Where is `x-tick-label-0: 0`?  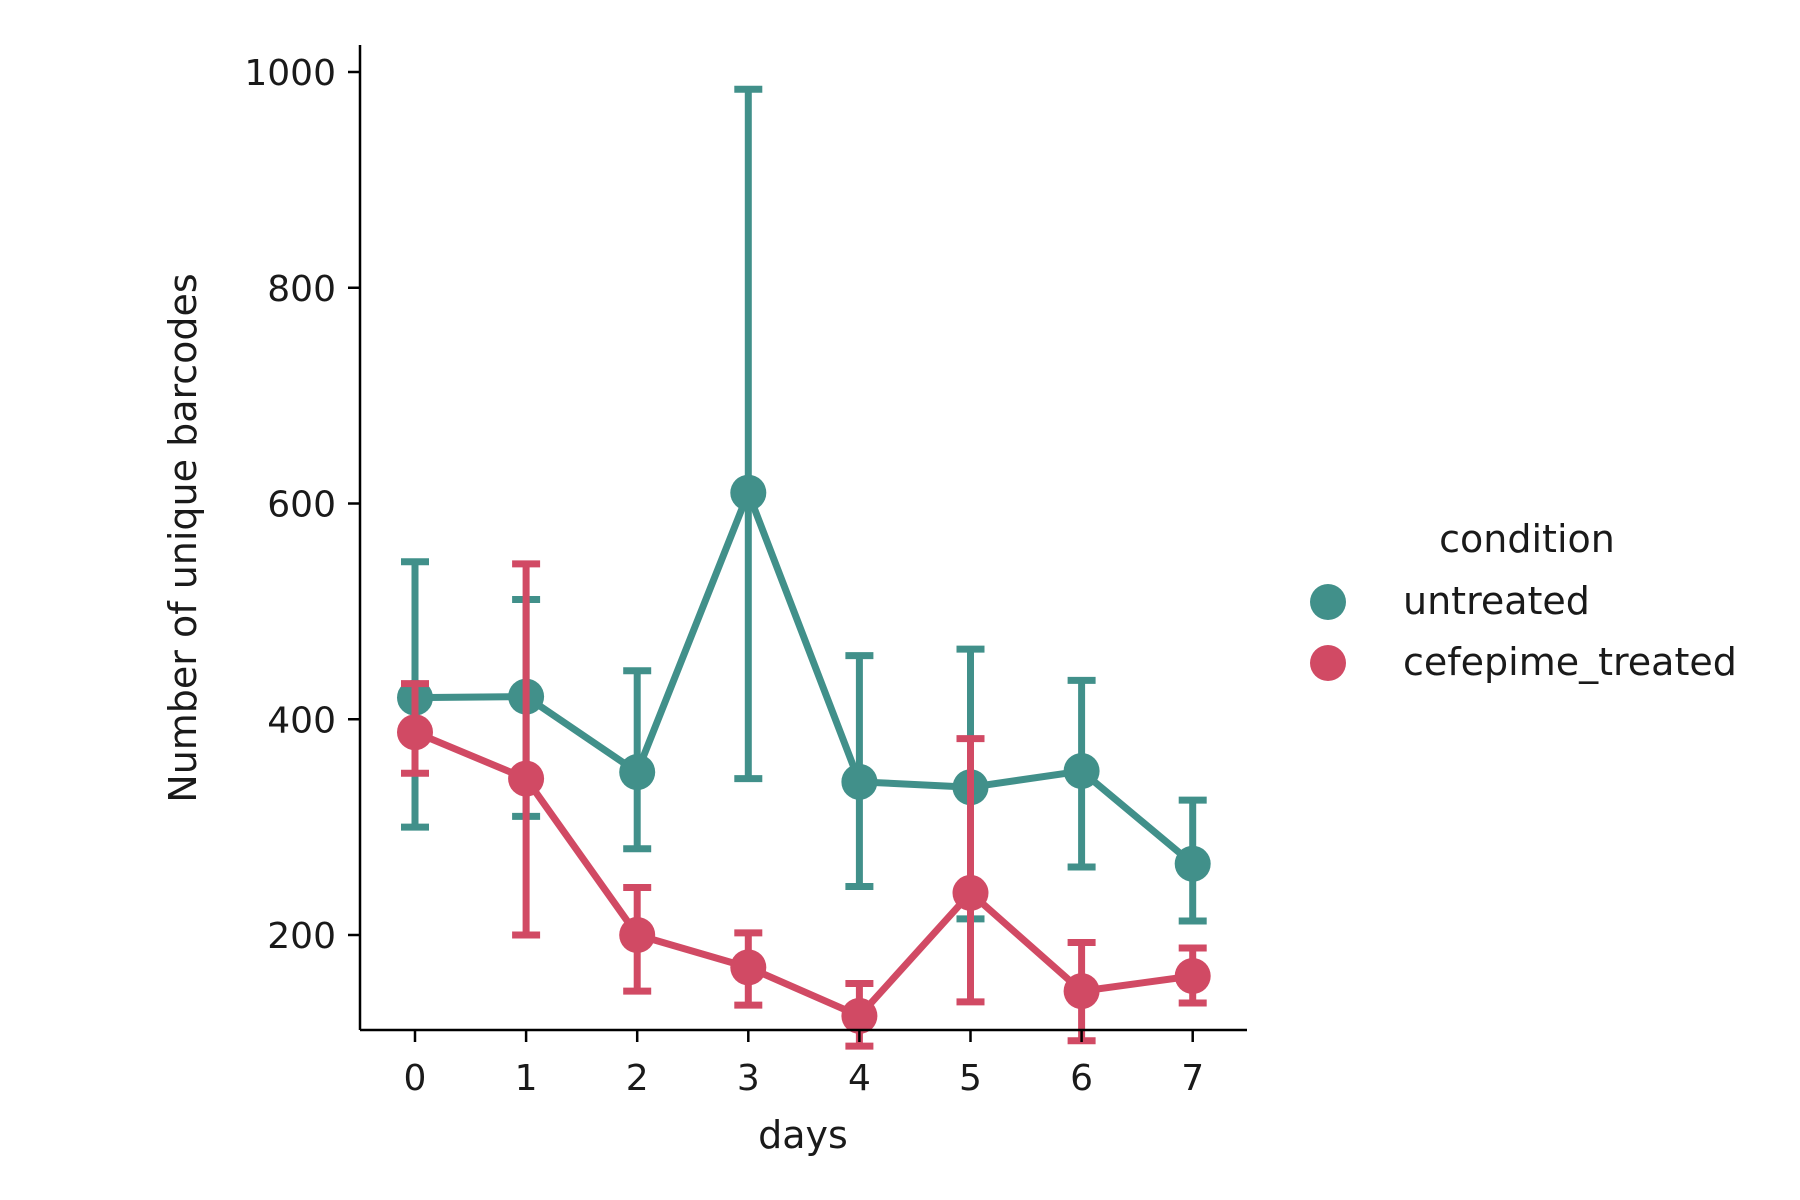
x-tick-label-0: 0 is located at coordinates (415, 1078).